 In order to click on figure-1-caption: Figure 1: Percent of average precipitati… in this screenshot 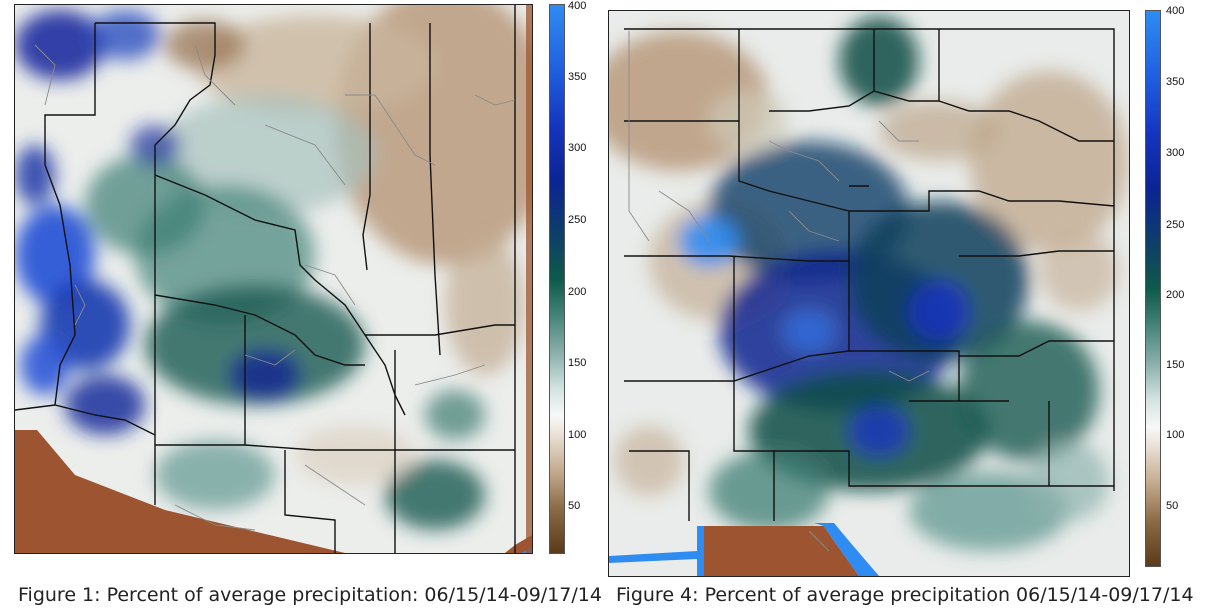, I will do `click(310, 595)`.